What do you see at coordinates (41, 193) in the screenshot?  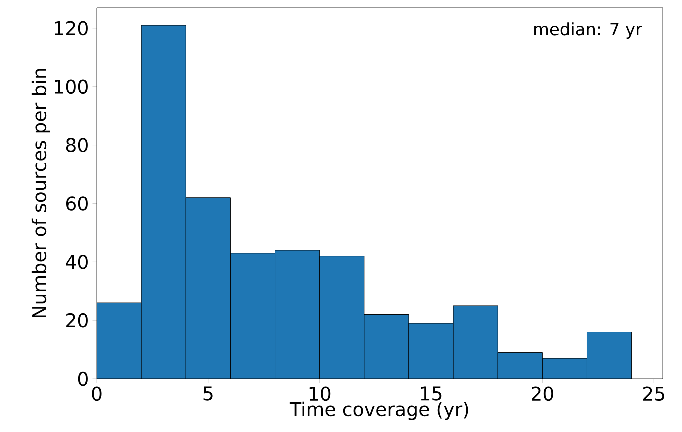 I see `y-axis-title: Number of sources per bin` at bounding box center [41, 193].